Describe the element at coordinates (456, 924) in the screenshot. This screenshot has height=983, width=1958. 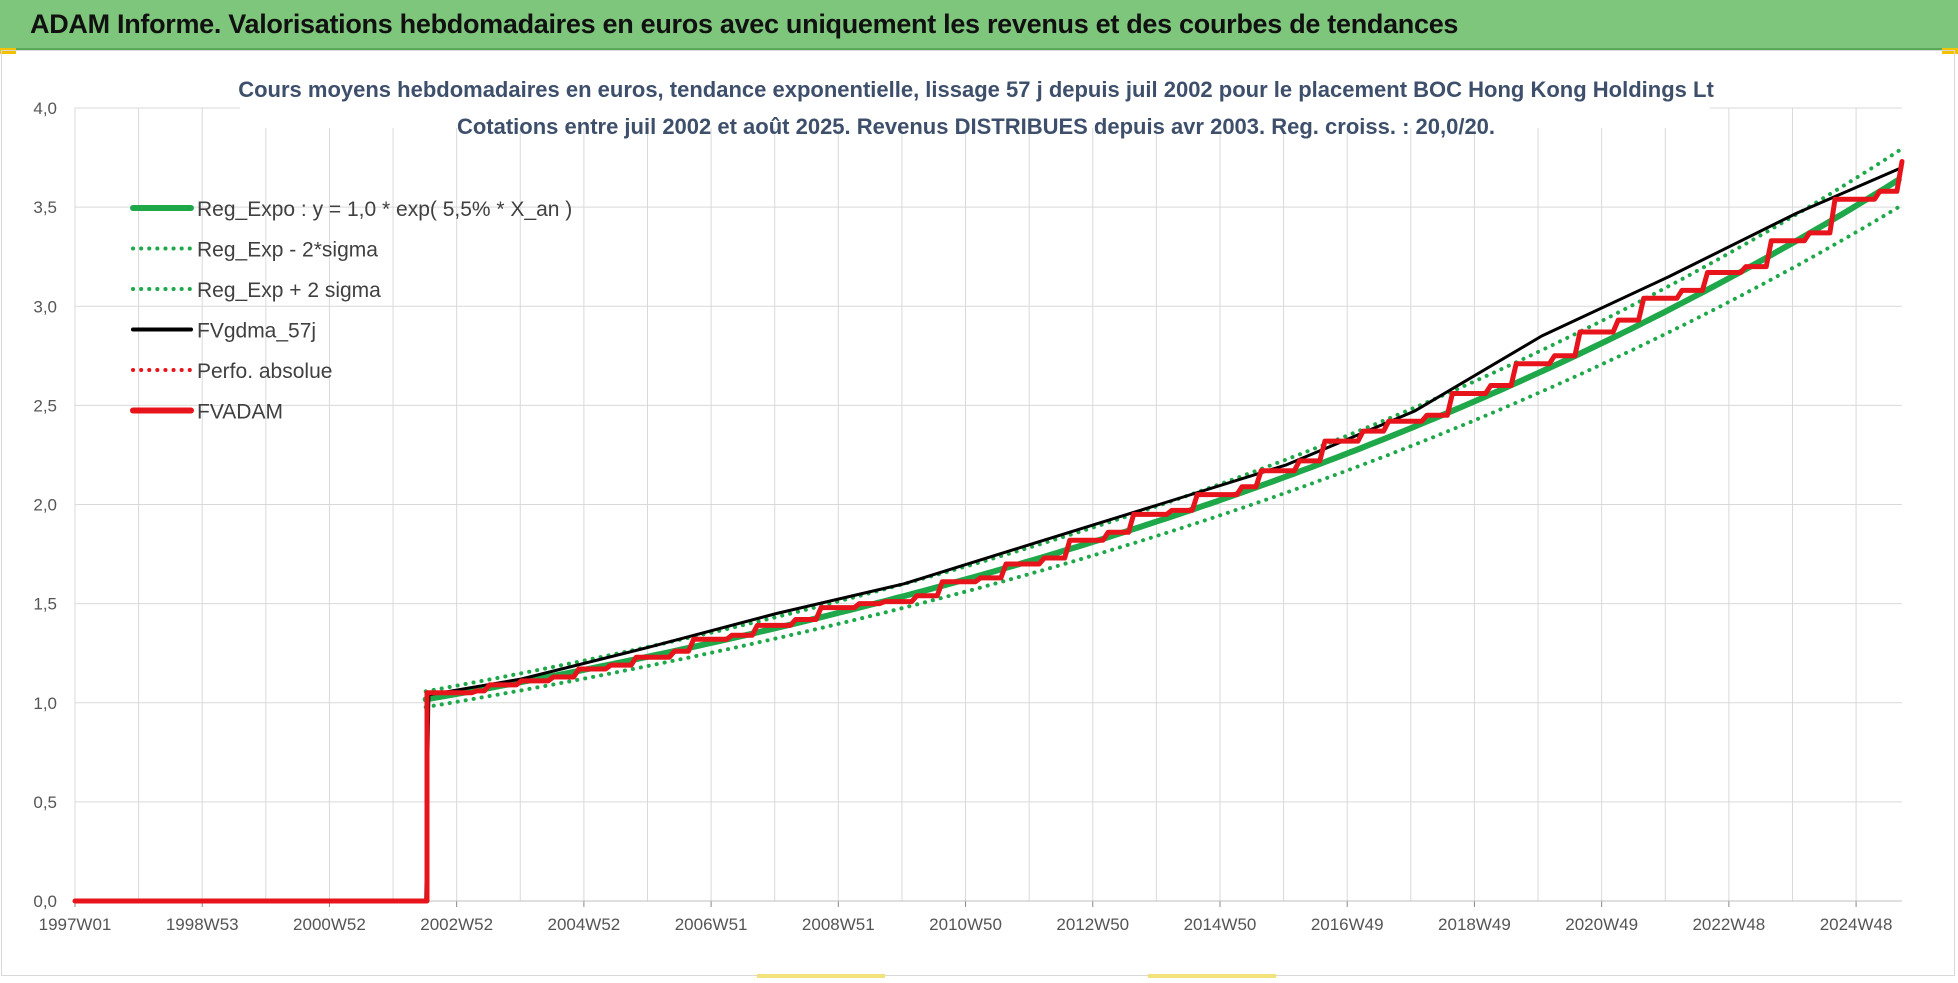
I see `x-tick-label: 2002W52` at that location.